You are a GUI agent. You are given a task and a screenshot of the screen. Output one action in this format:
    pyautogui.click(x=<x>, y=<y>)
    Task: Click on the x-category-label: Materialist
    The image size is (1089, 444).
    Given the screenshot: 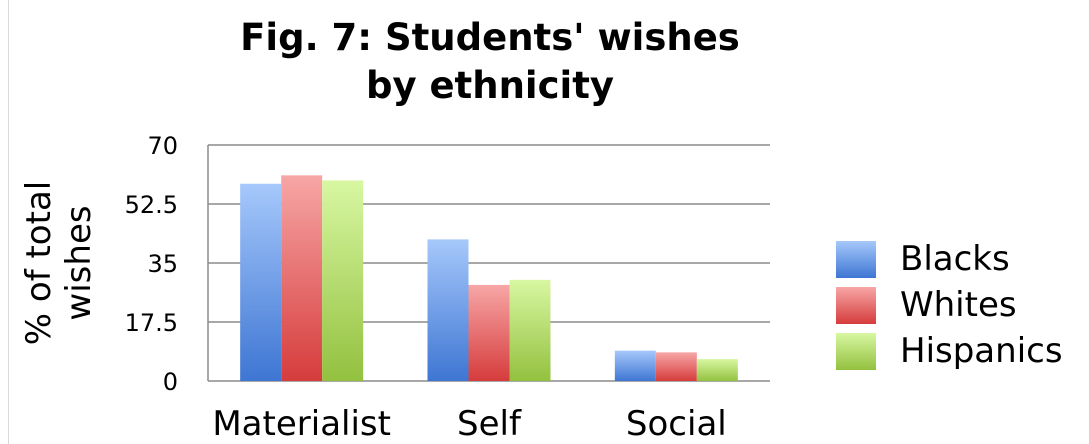 What is the action you would take?
    pyautogui.click(x=301, y=424)
    